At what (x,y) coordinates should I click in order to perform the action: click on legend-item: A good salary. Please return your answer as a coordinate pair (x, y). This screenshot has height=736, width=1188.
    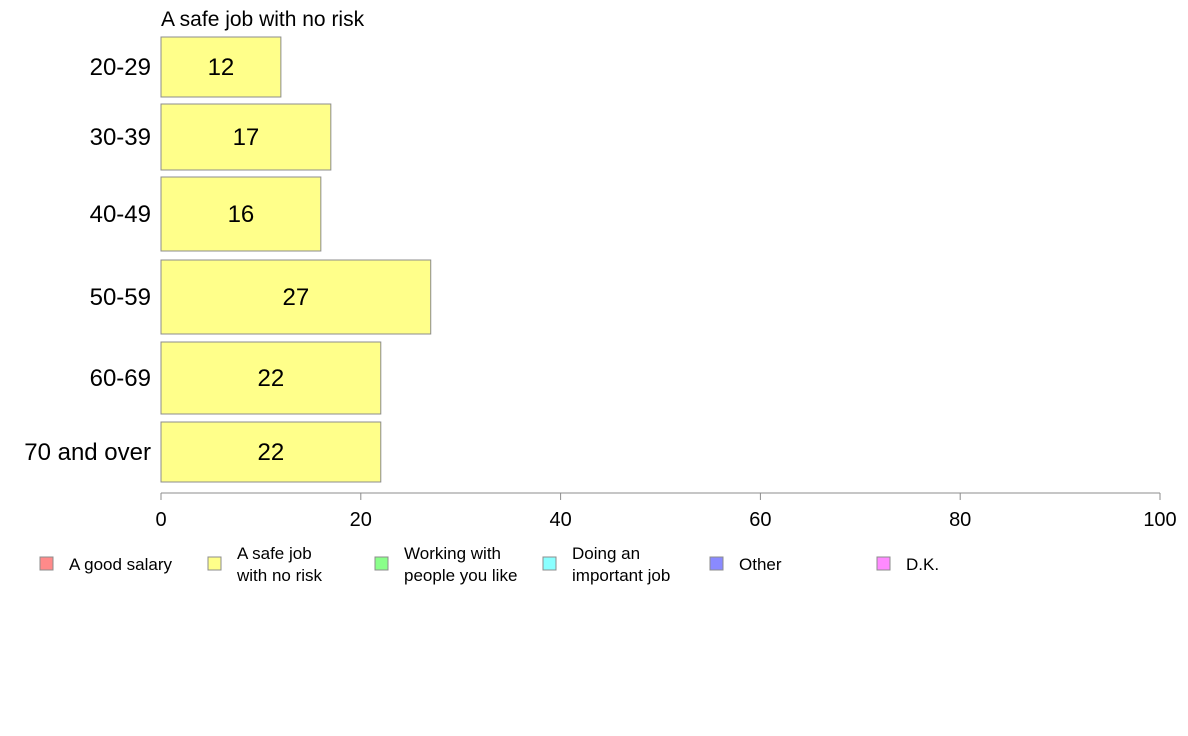
    Looking at the image, I should click on (106, 564).